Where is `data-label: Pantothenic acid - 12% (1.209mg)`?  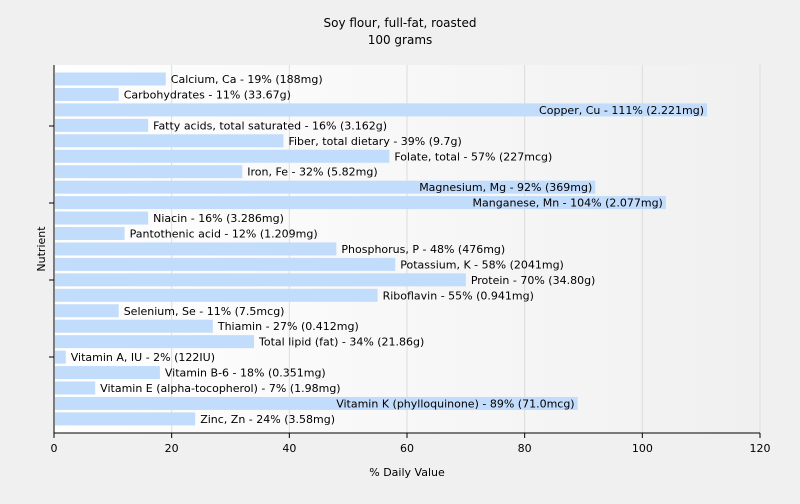
data-label: Pantothenic acid - 12% (1.209mg) is located at coordinates (224, 234).